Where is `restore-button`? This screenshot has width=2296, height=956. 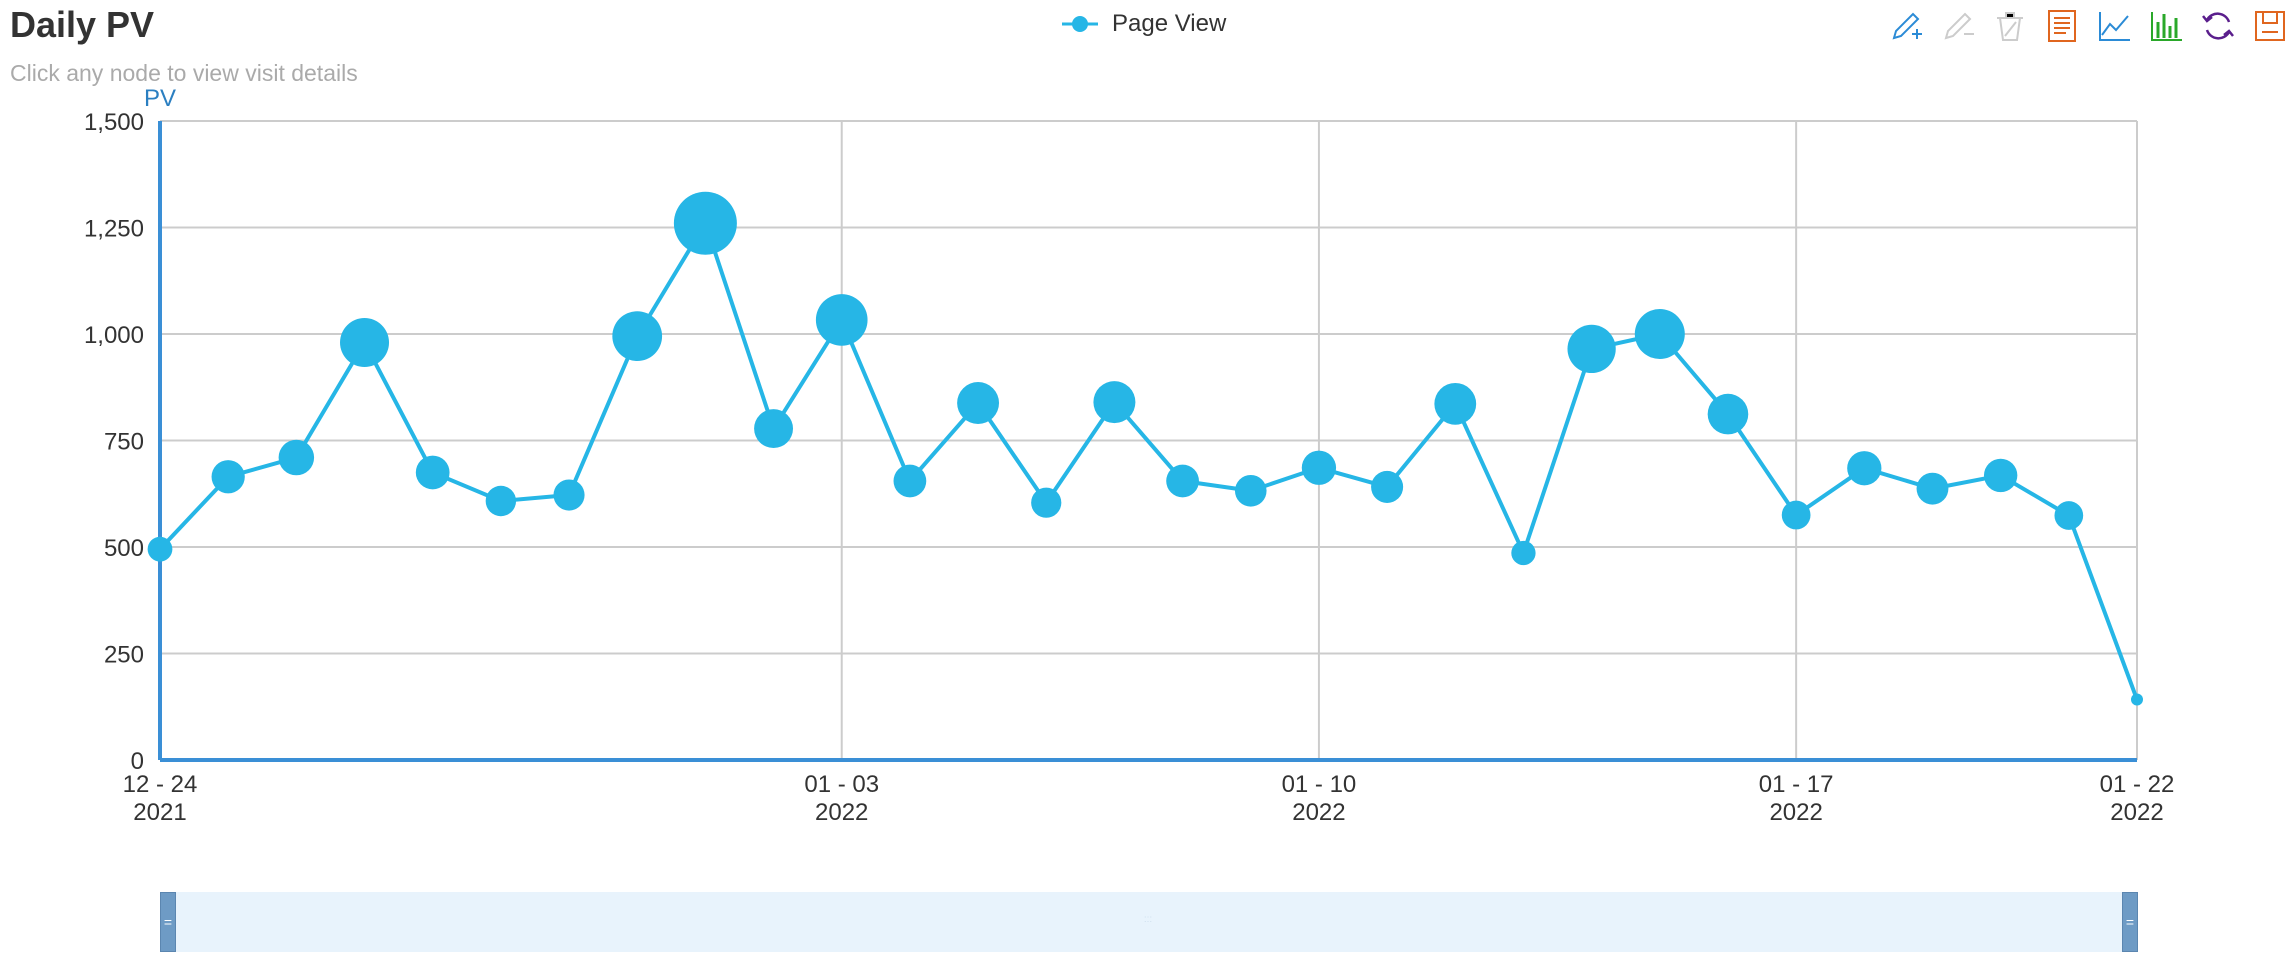 restore-button is located at coordinates (2218, 26).